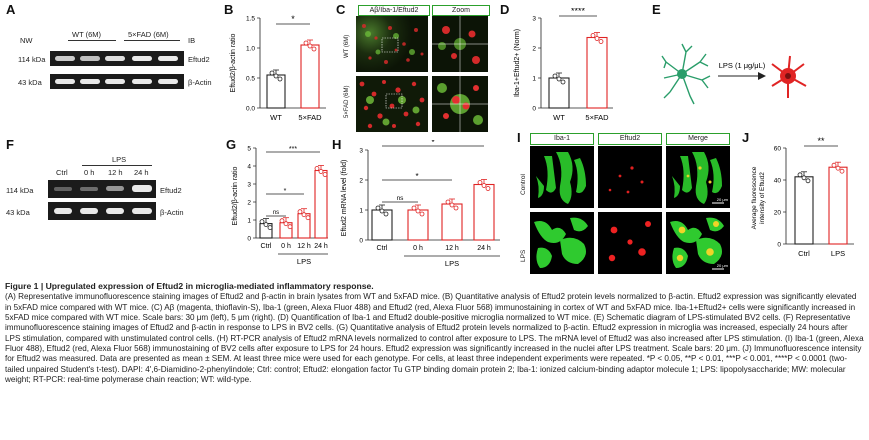 Image resolution: width=869 pixels, height=440 pixels. What do you see at coordinates (10, 144) in the screenshot?
I see `panel-f-letter: F` at bounding box center [10, 144].